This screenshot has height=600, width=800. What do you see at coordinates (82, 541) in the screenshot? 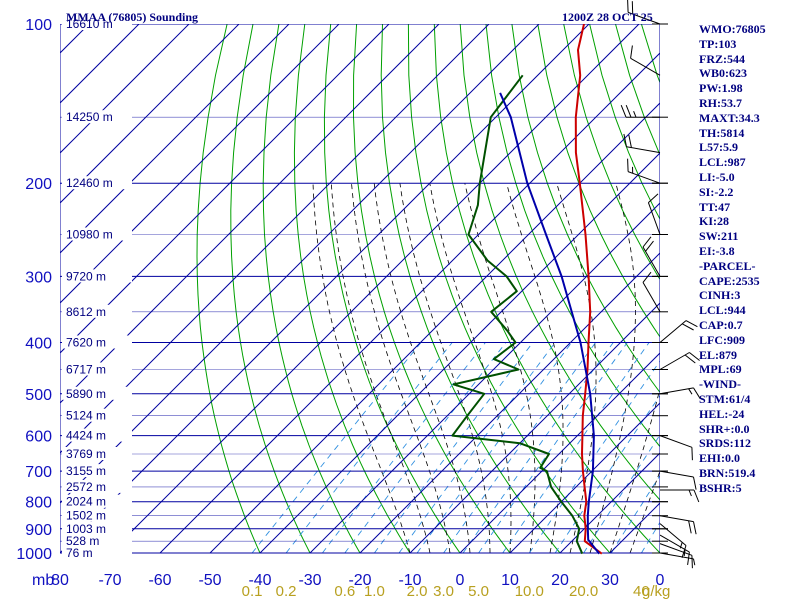
I see `height-label: 528 m` at bounding box center [82, 541].